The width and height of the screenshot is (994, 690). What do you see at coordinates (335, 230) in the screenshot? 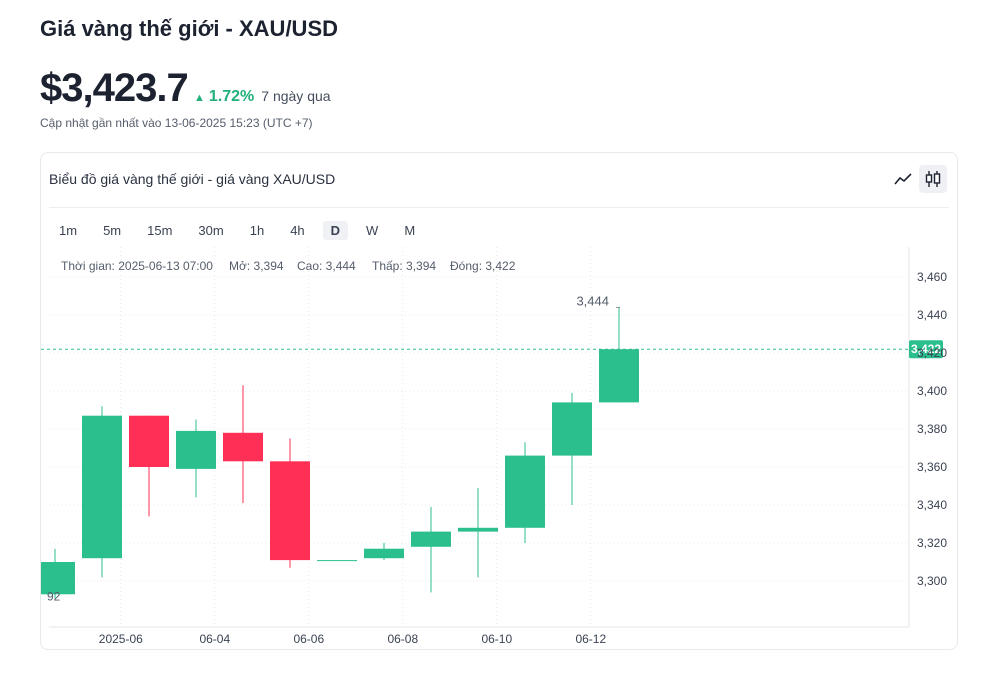
I see `timeframe-D: D` at bounding box center [335, 230].